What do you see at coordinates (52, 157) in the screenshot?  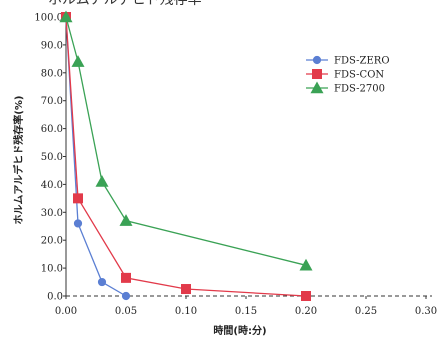 I see `y-tick-label: 50.0` at bounding box center [52, 157].